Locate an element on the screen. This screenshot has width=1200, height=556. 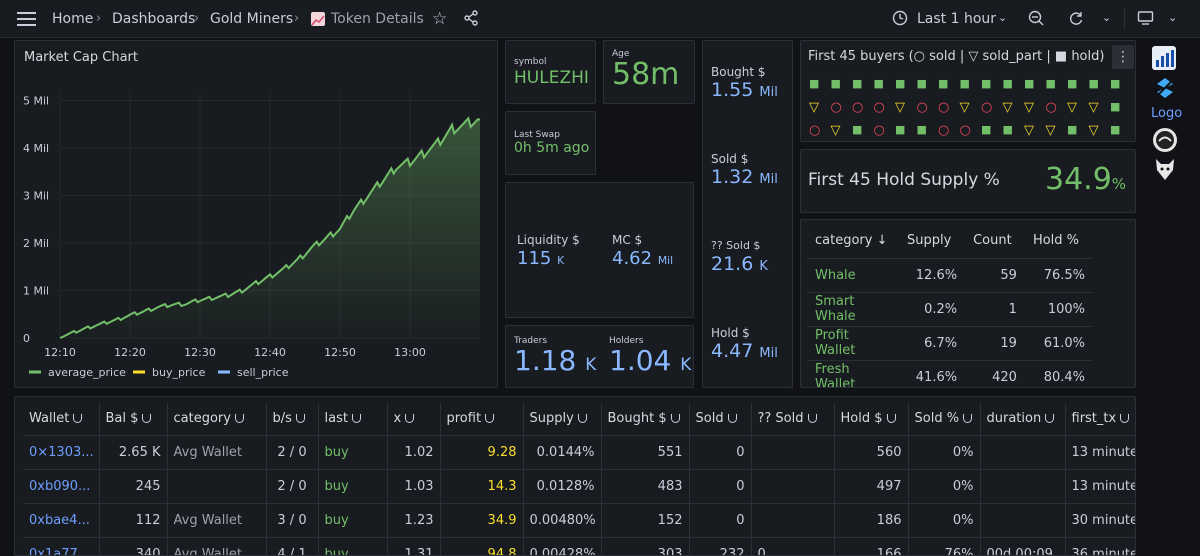
x-tick-label: 13:00 is located at coordinates (410, 352).